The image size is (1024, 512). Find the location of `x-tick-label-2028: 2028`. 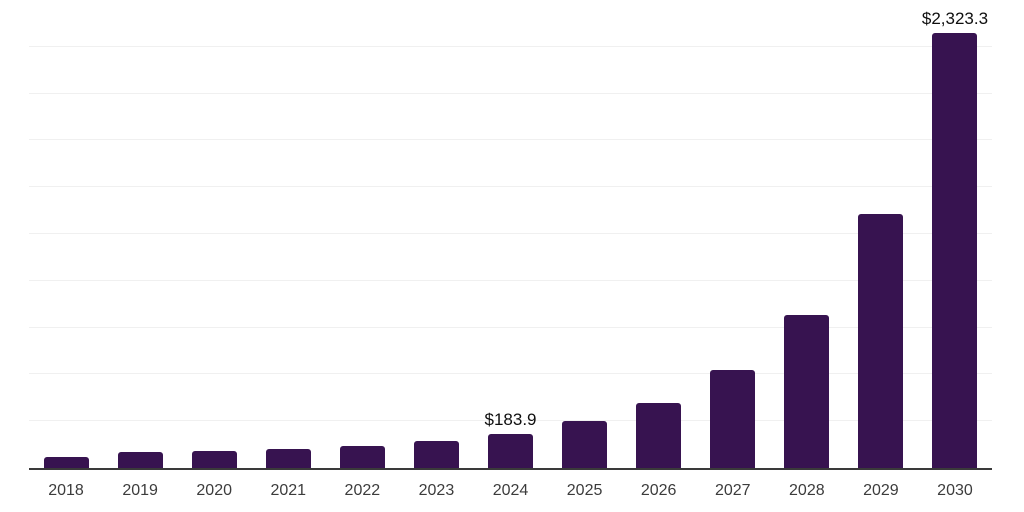

x-tick-label-2028: 2028 is located at coordinates (807, 490).